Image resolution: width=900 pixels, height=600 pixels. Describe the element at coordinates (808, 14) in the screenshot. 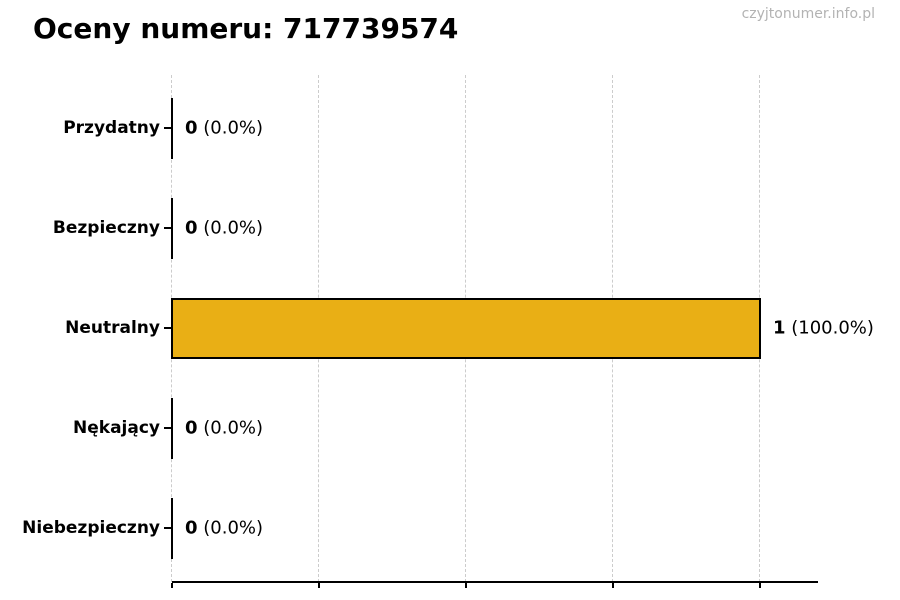

I see `watermark: czyjtonumer.info.pl` at that location.